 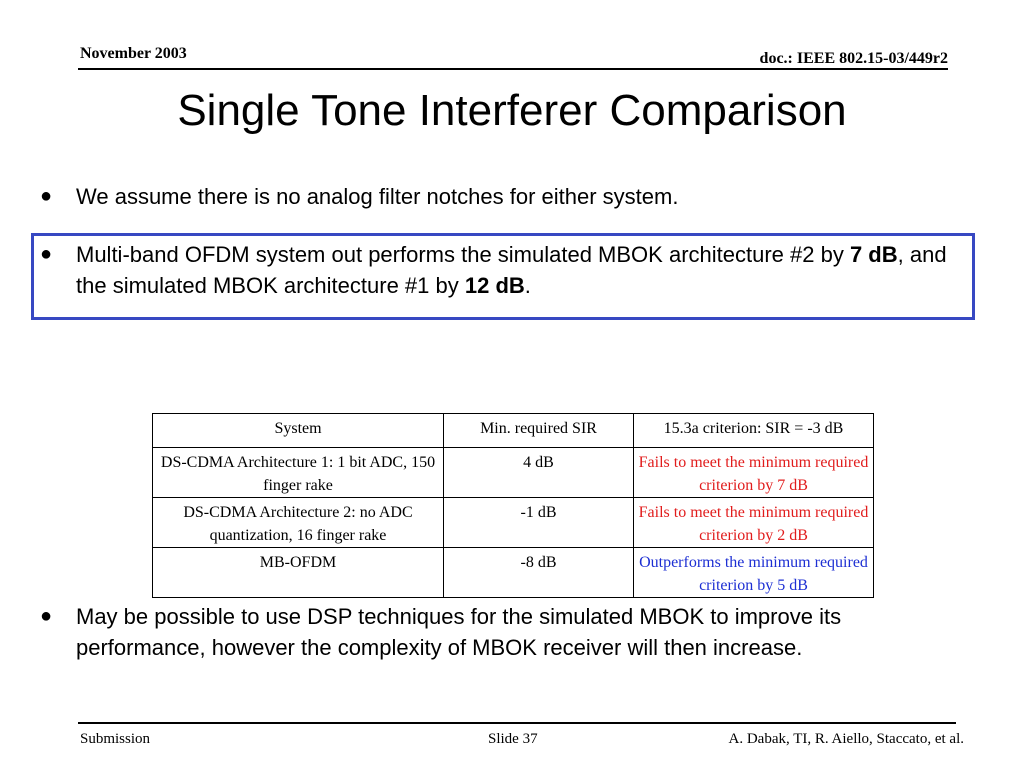 I want to click on footer-divider, so click(x=517, y=723).